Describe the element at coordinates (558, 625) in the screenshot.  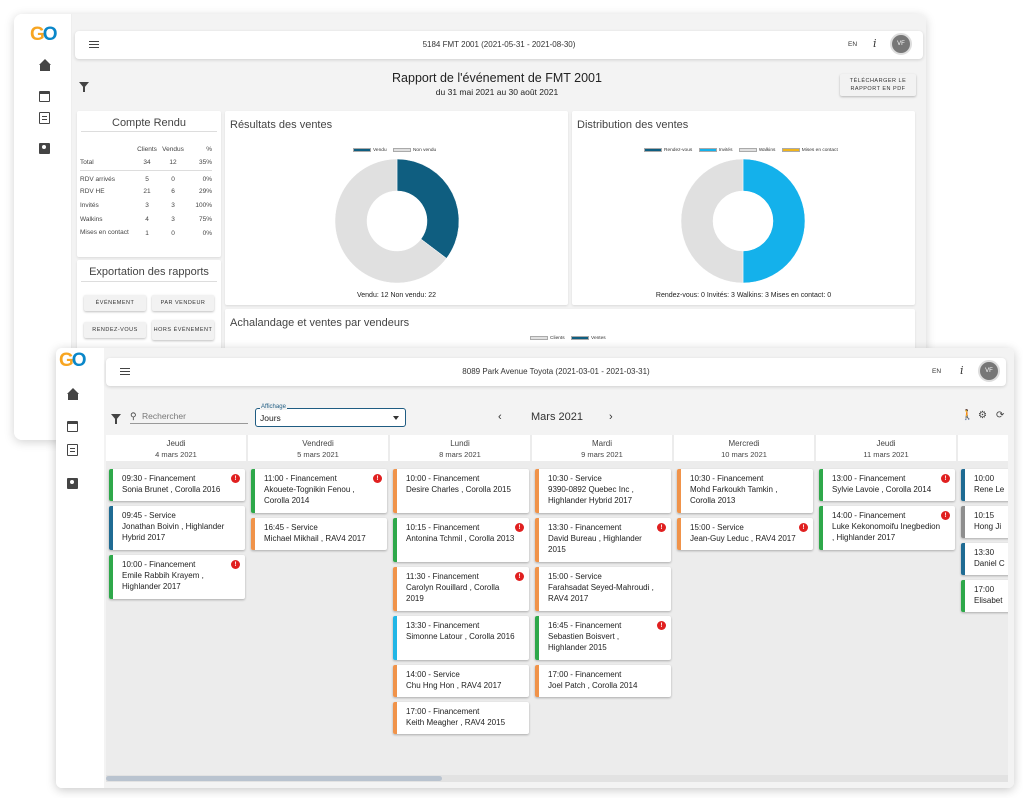
I see `appointment-time: 16:45` at that location.